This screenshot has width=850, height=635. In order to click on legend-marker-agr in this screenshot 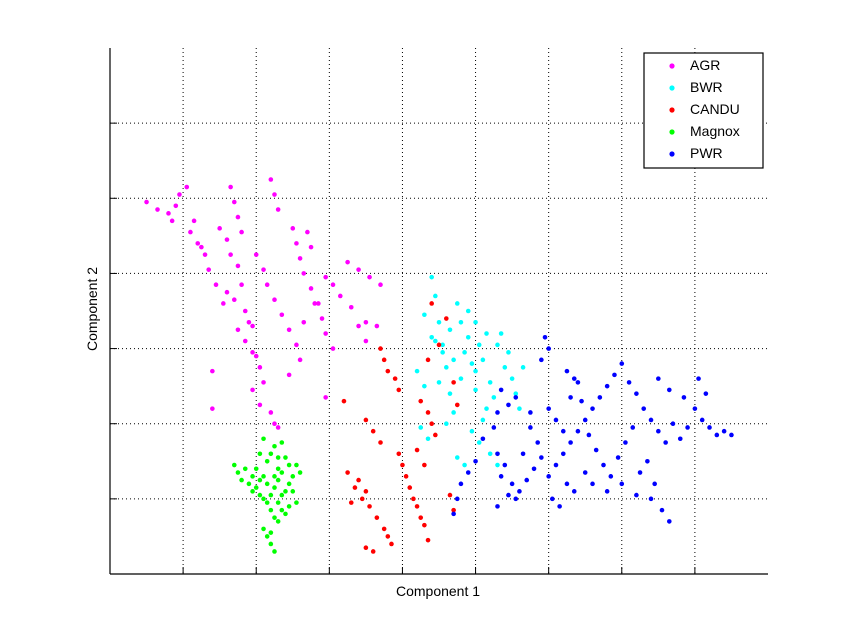, I will do `click(672, 66)`.